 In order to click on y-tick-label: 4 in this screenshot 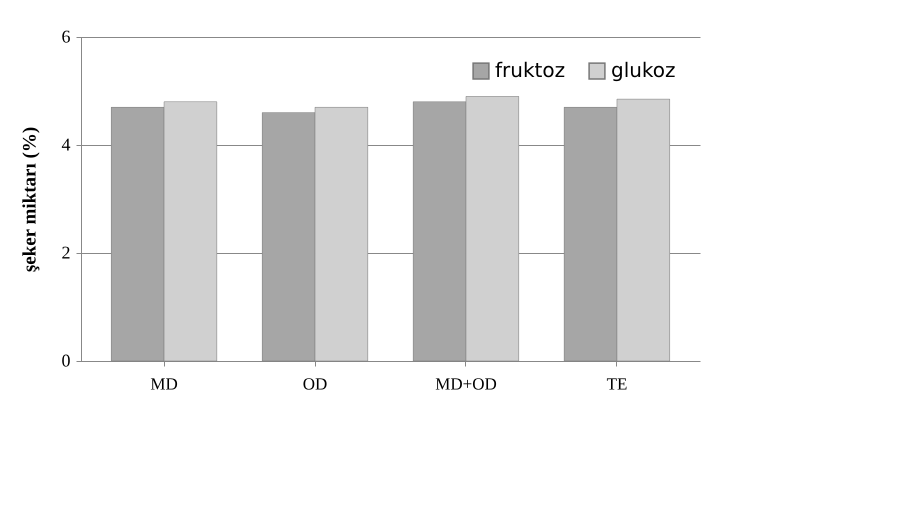, I will do `click(66, 144)`.